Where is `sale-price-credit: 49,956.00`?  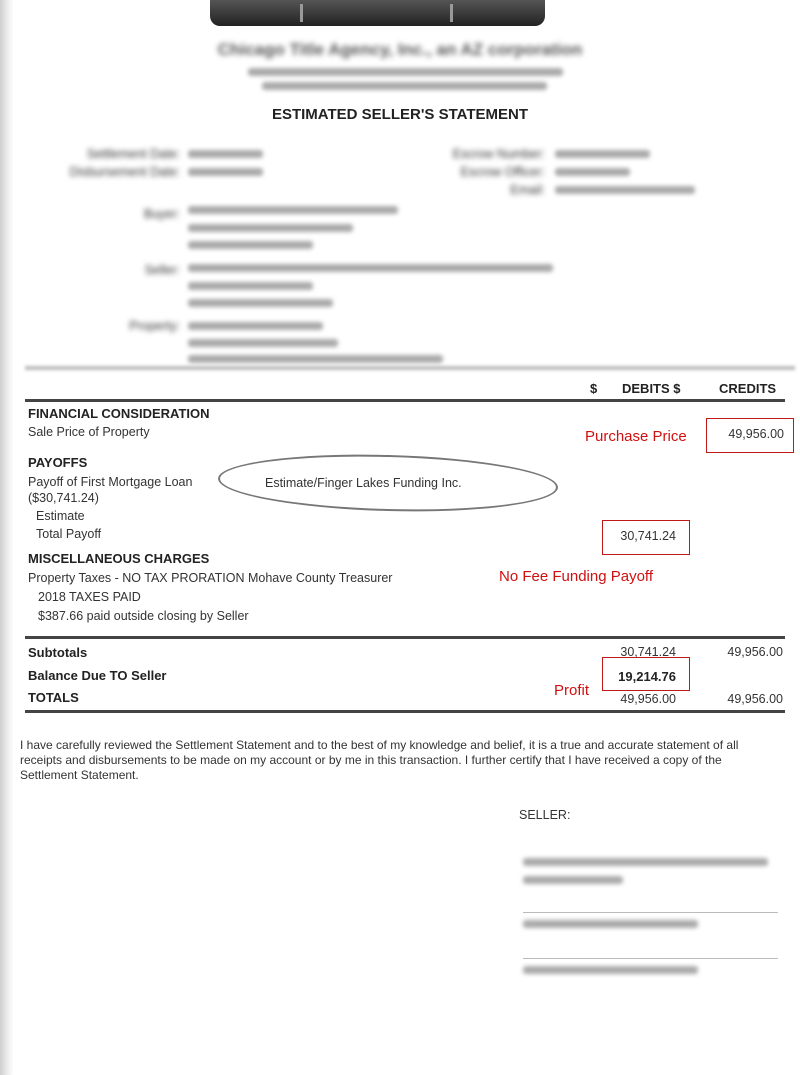
sale-price-credit: 49,956.00 is located at coordinates (756, 434).